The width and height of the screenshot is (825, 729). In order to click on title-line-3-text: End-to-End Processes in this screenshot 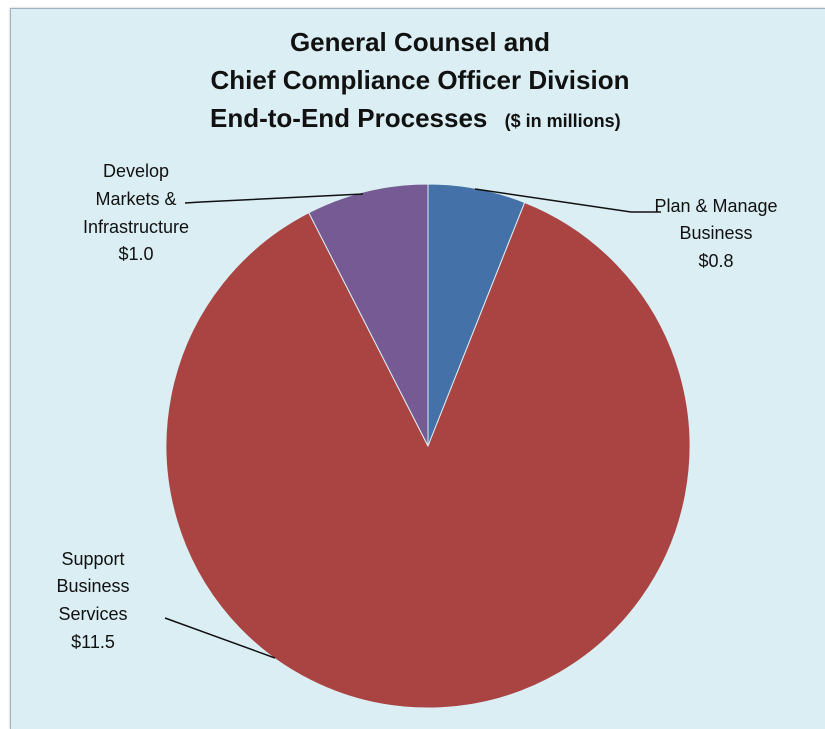, I will do `click(348, 118)`.